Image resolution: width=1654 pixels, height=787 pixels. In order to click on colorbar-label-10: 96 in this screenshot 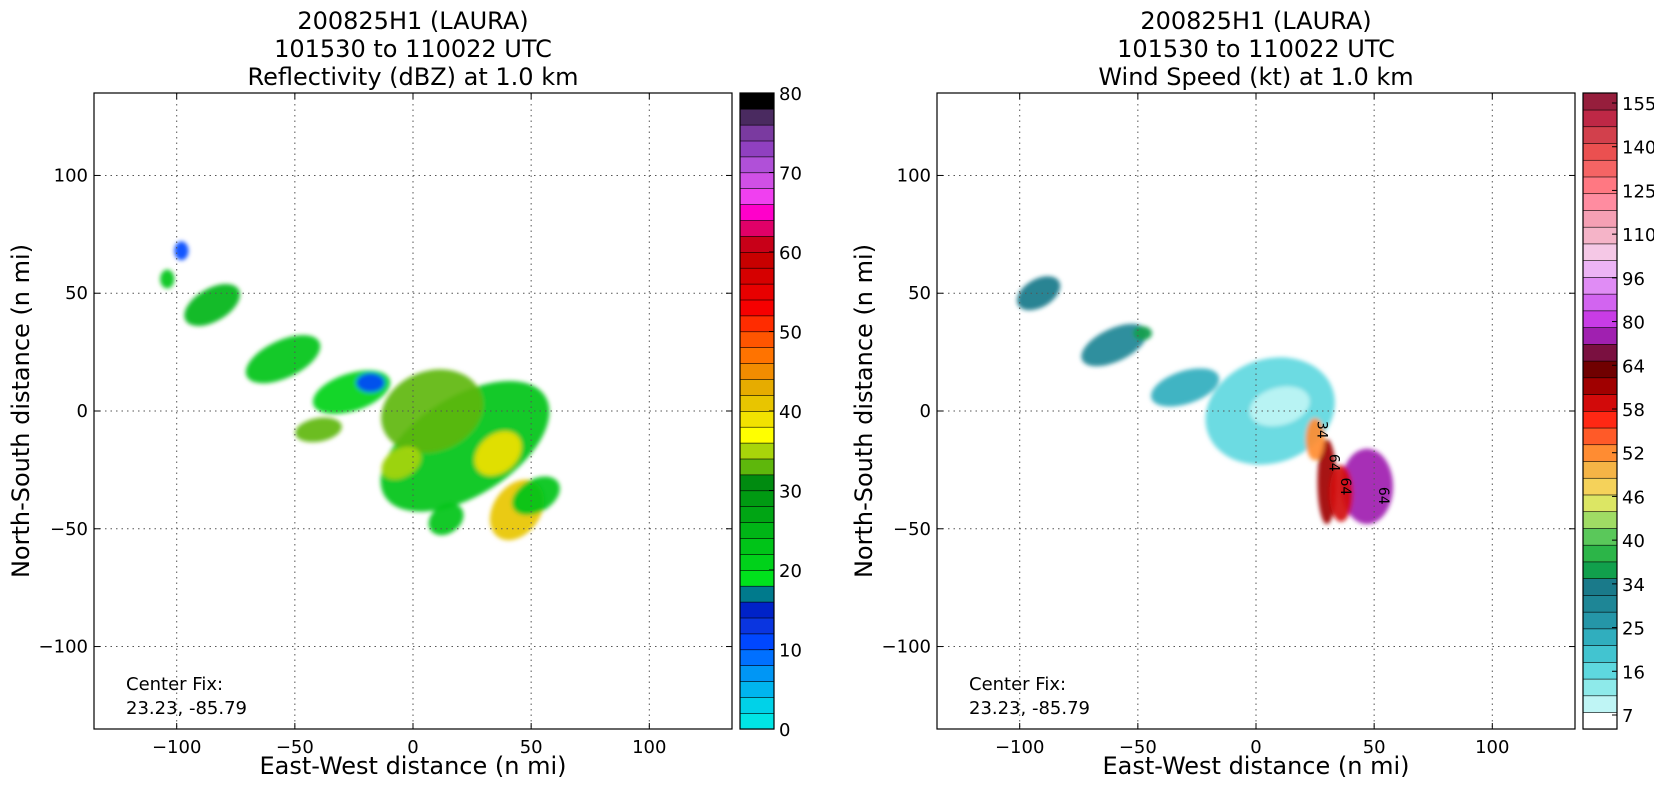, I will do `click(1633, 279)`.